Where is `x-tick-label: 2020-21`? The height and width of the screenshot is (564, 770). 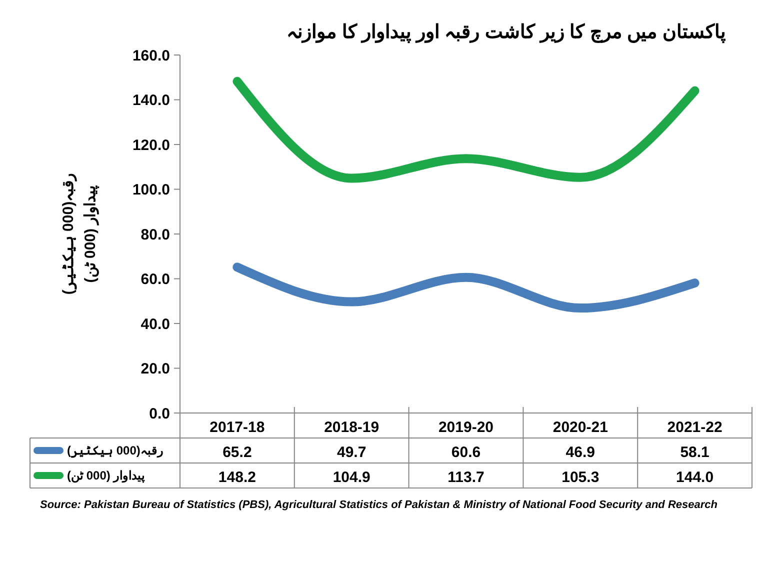
x-tick-label: 2020-21 is located at coordinates (580, 427).